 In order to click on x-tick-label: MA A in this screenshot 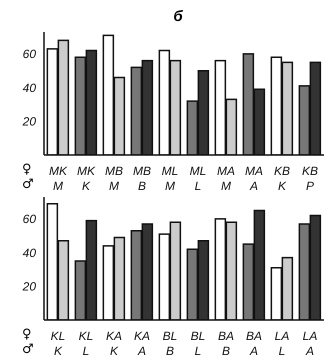, I will do `click(254, 178)`.